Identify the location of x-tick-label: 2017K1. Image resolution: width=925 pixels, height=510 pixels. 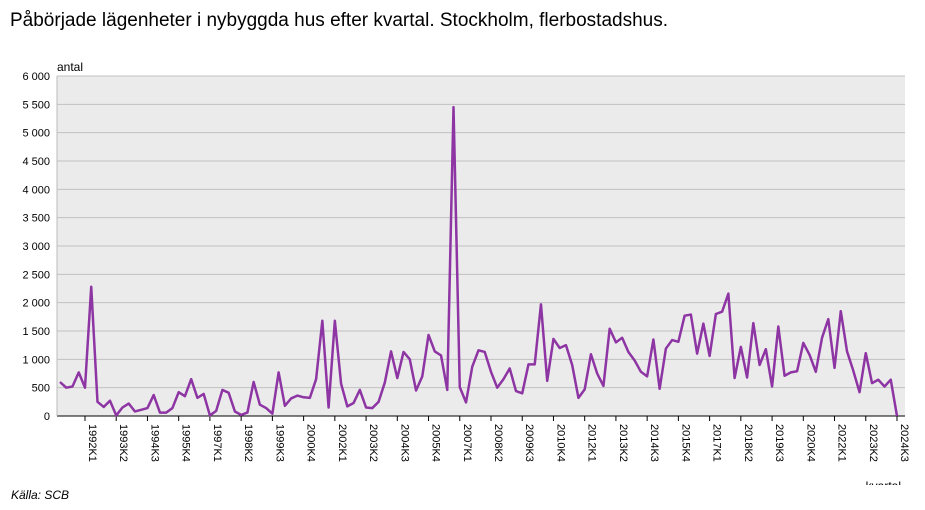
(717, 443).